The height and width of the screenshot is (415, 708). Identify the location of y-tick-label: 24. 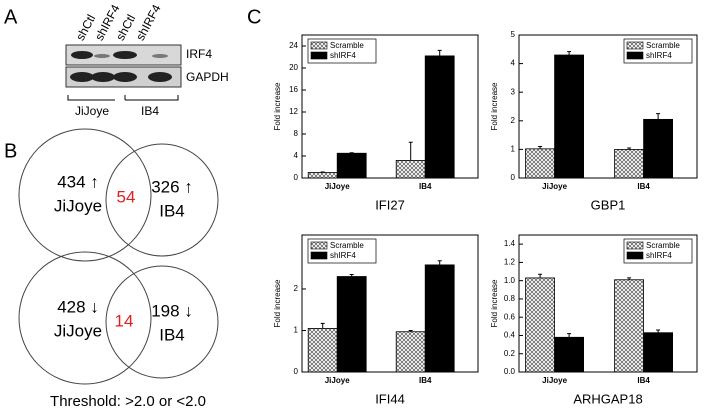
(293, 45).